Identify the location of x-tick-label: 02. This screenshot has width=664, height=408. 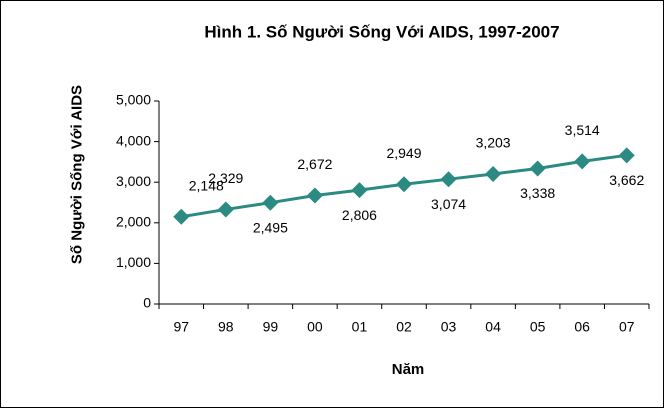
(404, 327).